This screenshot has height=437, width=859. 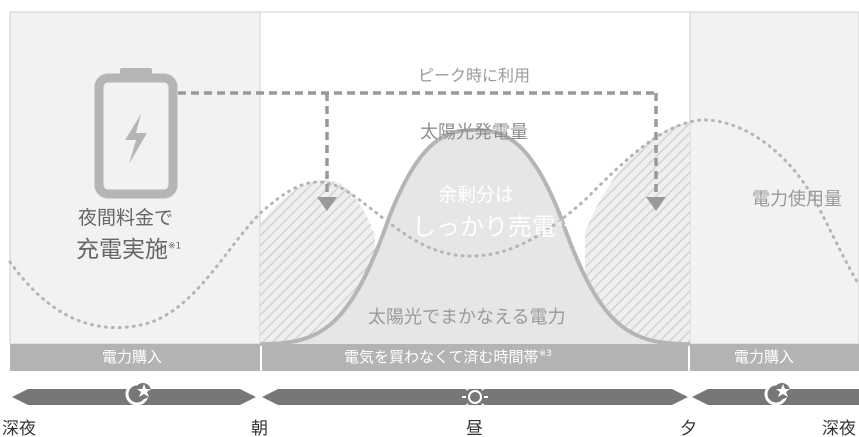 What do you see at coordinates (563, 224) in the screenshot?
I see `surplus-note: ※2` at bounding box center [563, 224].